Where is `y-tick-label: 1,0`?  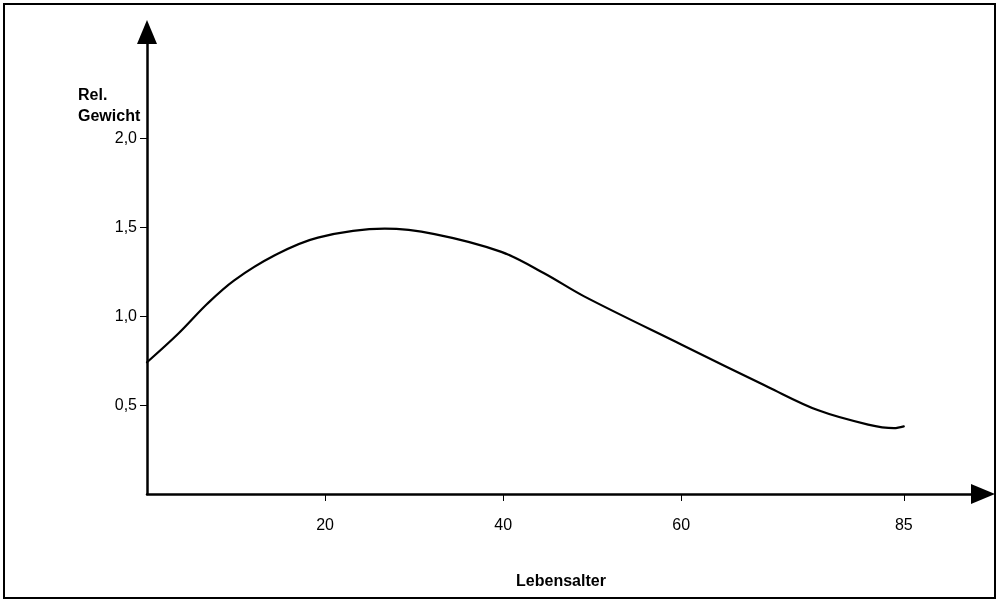
y-tick-label: 1,0 is located at coordinates (126, 316).